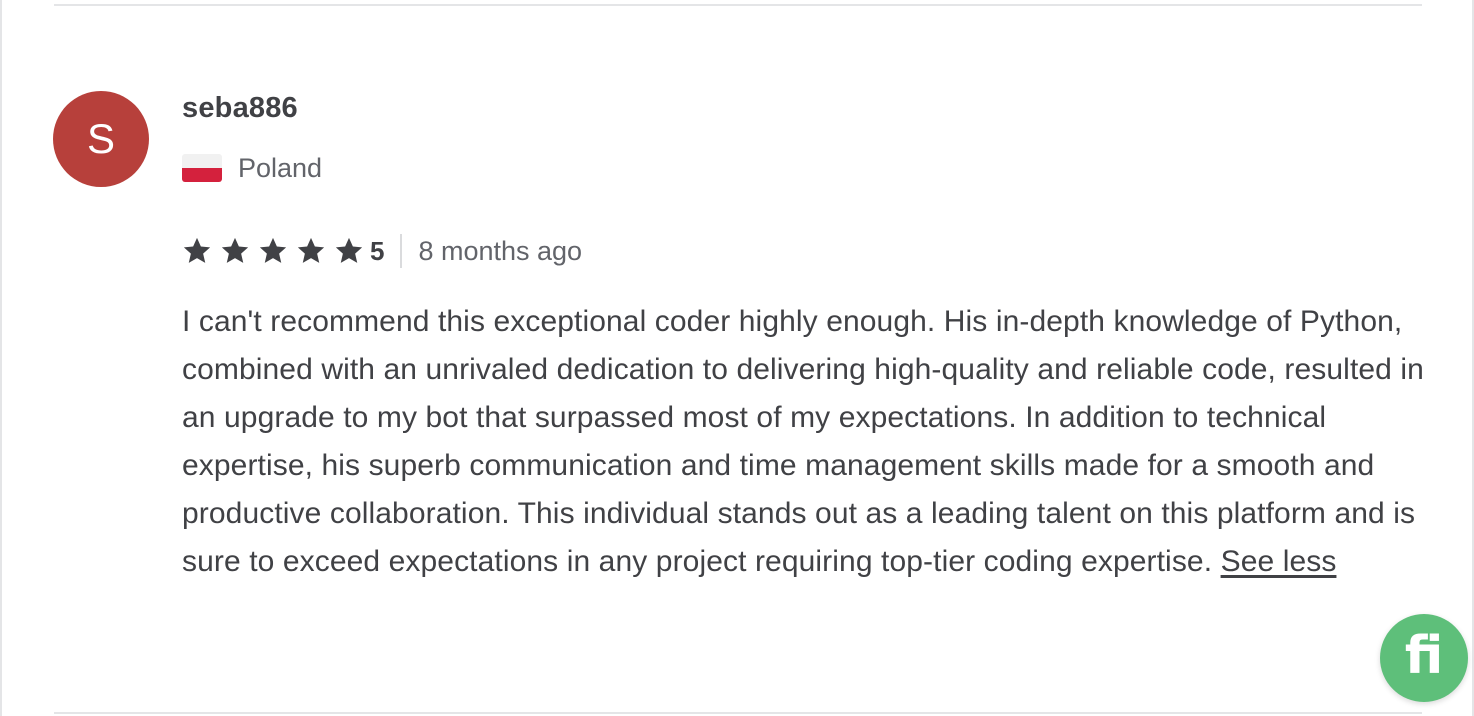 Image resolution: width=1474 pixels, height=716 pixels. I want to click on rating-value: 5, so click(377, 250).